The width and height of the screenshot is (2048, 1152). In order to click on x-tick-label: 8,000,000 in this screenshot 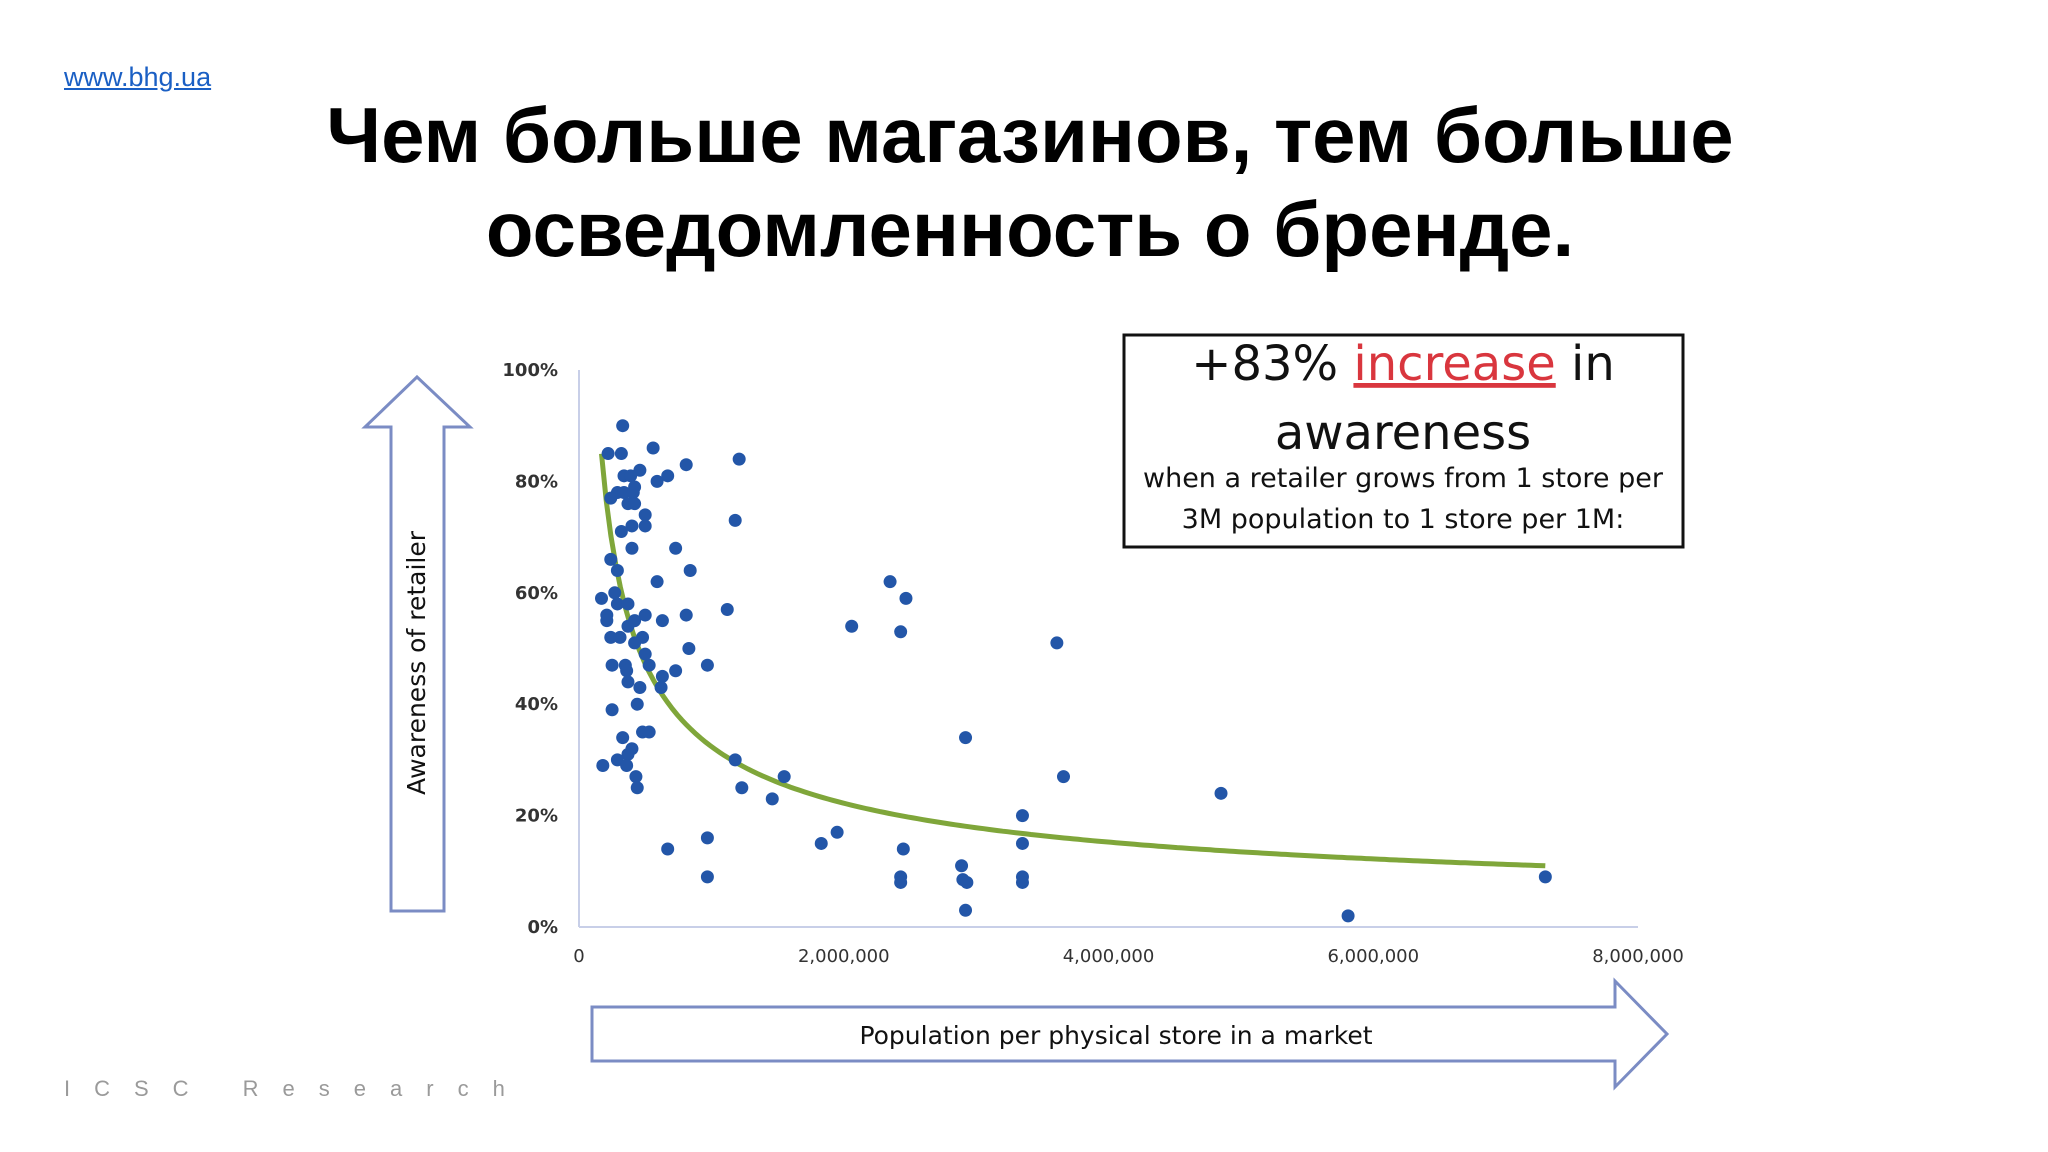, I will do `click(1638, 956)`.